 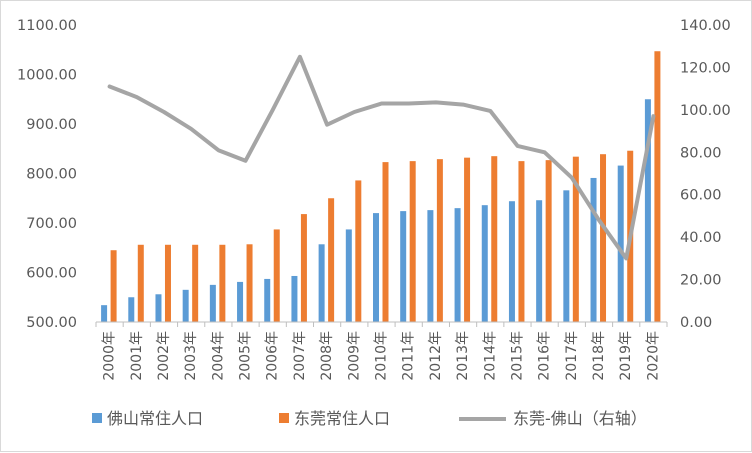 I want to click on y-left-tick-label: 700.00, so click(x=51, y=224).